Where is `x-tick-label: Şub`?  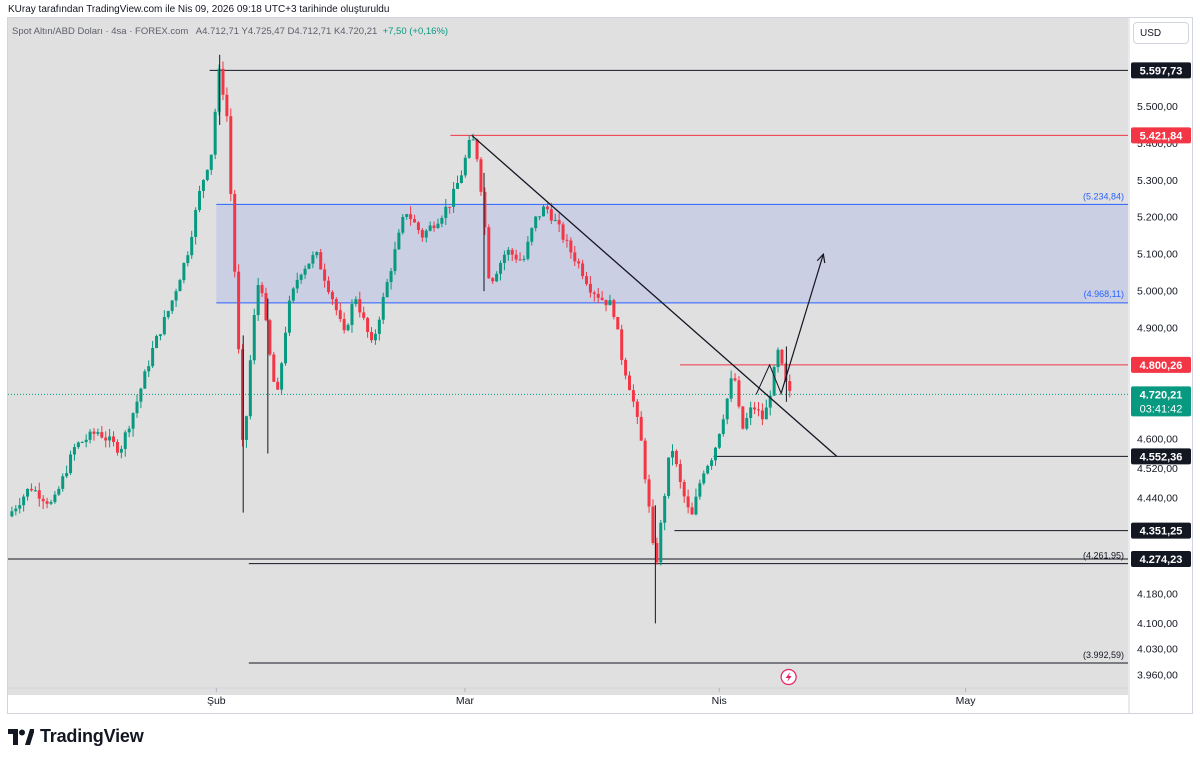 x-tick-label: Şub is located at coordinates (216, 701).